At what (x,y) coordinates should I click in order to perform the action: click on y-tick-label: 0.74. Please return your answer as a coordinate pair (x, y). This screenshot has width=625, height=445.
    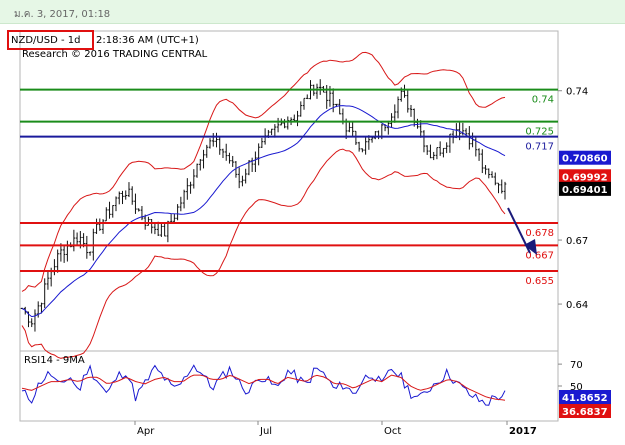
    Looking at the image, I should click on (577, 92).